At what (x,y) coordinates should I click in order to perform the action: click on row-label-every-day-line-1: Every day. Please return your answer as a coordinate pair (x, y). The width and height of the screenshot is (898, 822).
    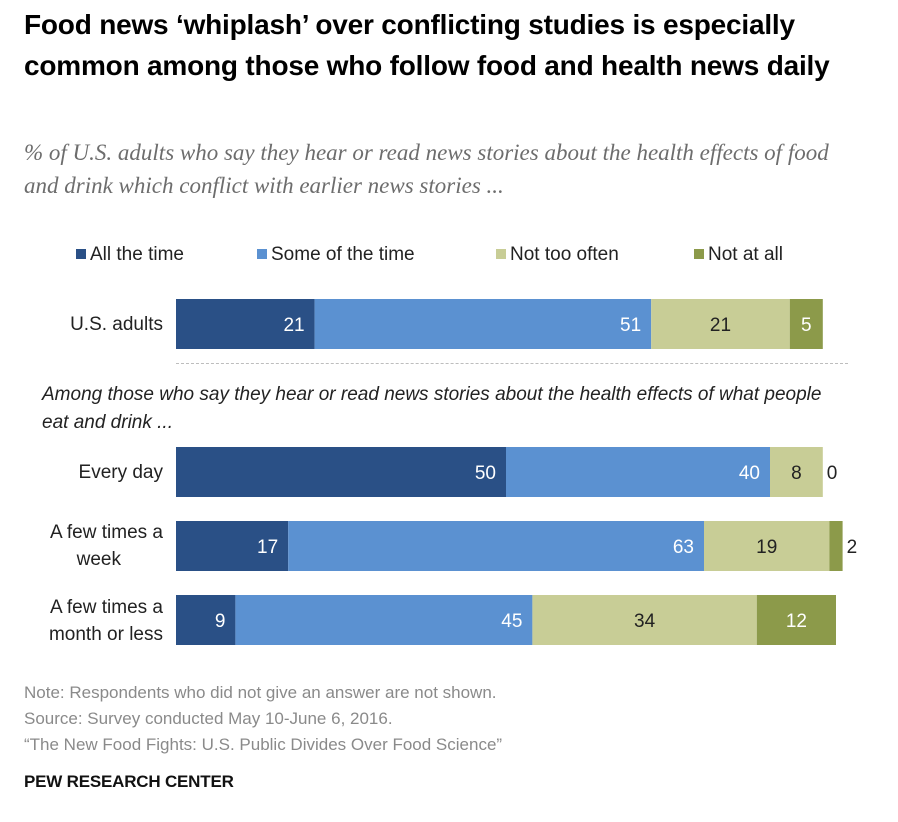
    Looking at the image, I should click on (120, 472).